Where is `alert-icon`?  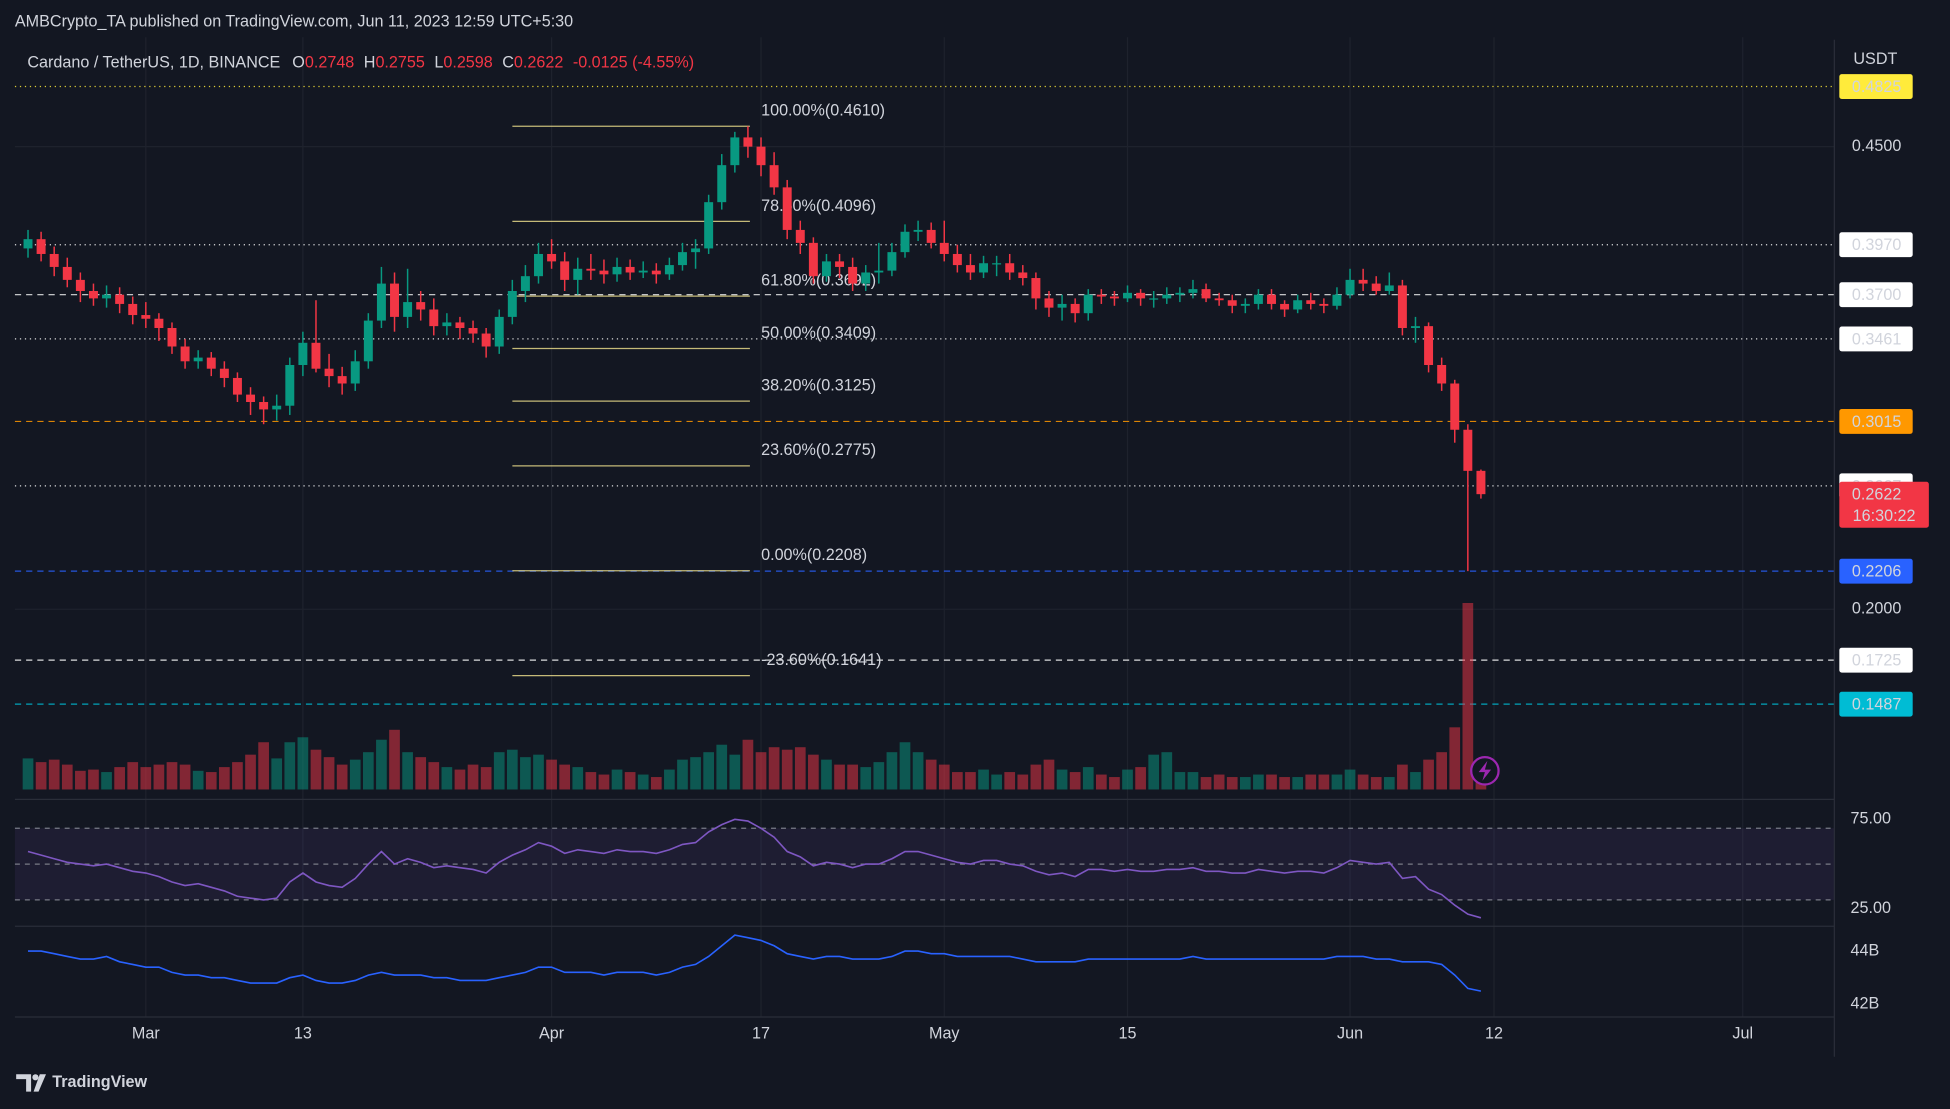 alert-icon is located at coordinates (1485, 771).